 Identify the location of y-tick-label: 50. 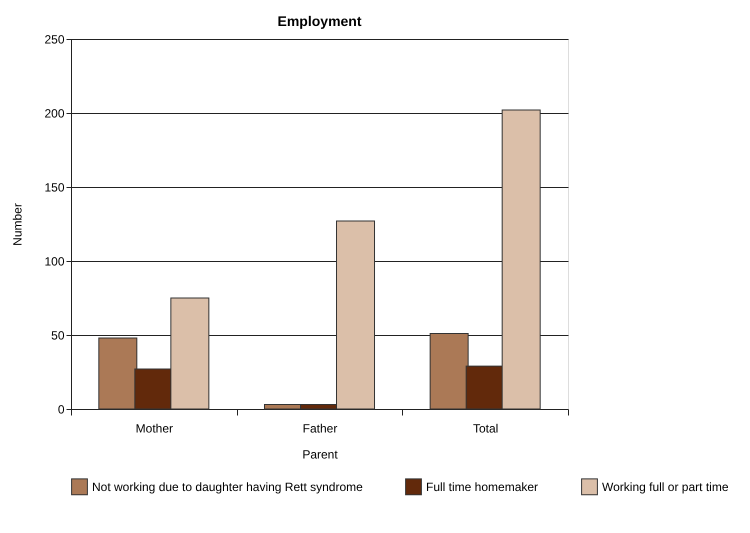
(58, 335).